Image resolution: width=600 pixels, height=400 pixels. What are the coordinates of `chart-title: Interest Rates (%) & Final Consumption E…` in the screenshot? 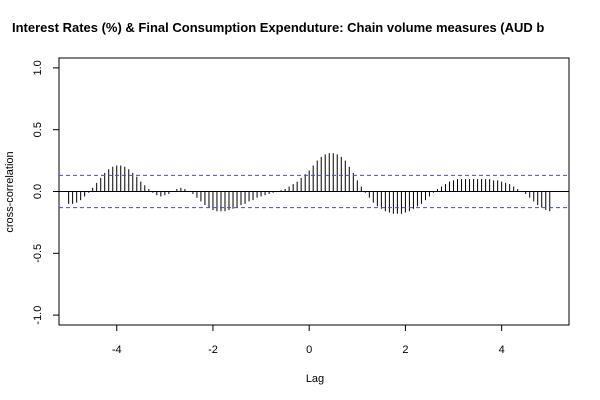 It's located at (278, 27).